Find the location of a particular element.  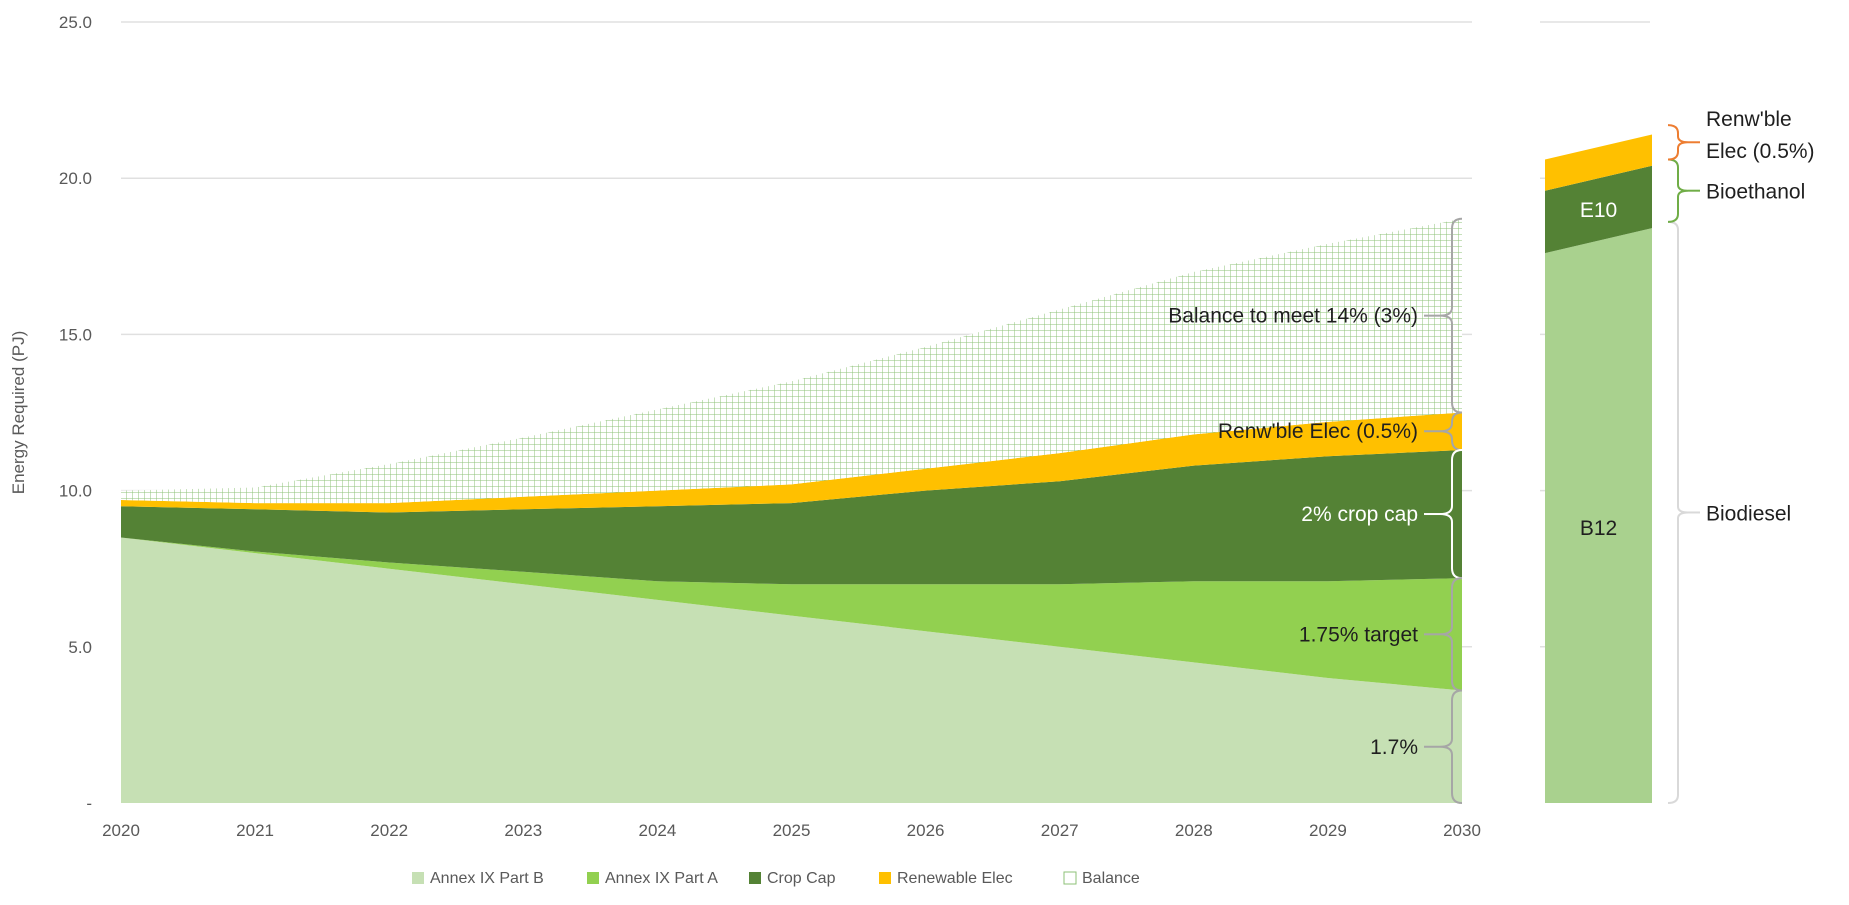

x-tick-label: 2030 is located at coordinates (1462, 830).